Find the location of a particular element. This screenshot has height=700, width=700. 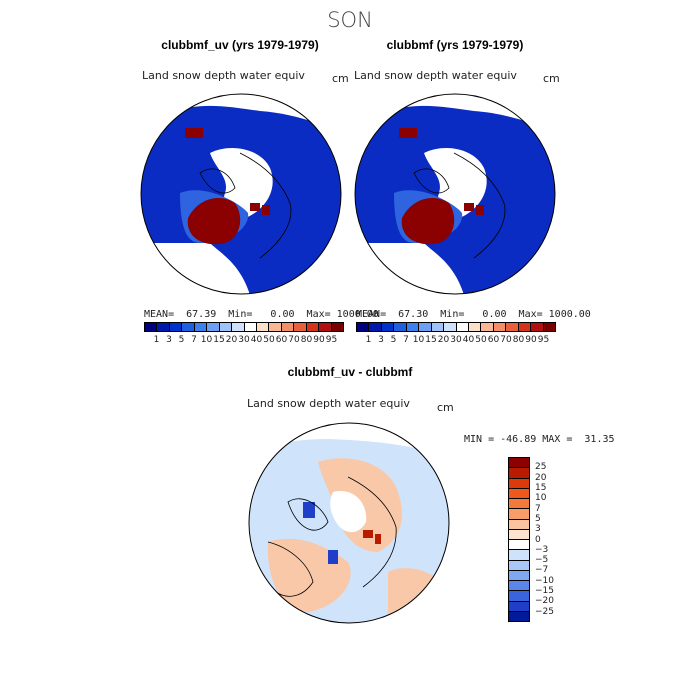

panel2-colorbar-label: 20 is located at coordinates (443, 340).